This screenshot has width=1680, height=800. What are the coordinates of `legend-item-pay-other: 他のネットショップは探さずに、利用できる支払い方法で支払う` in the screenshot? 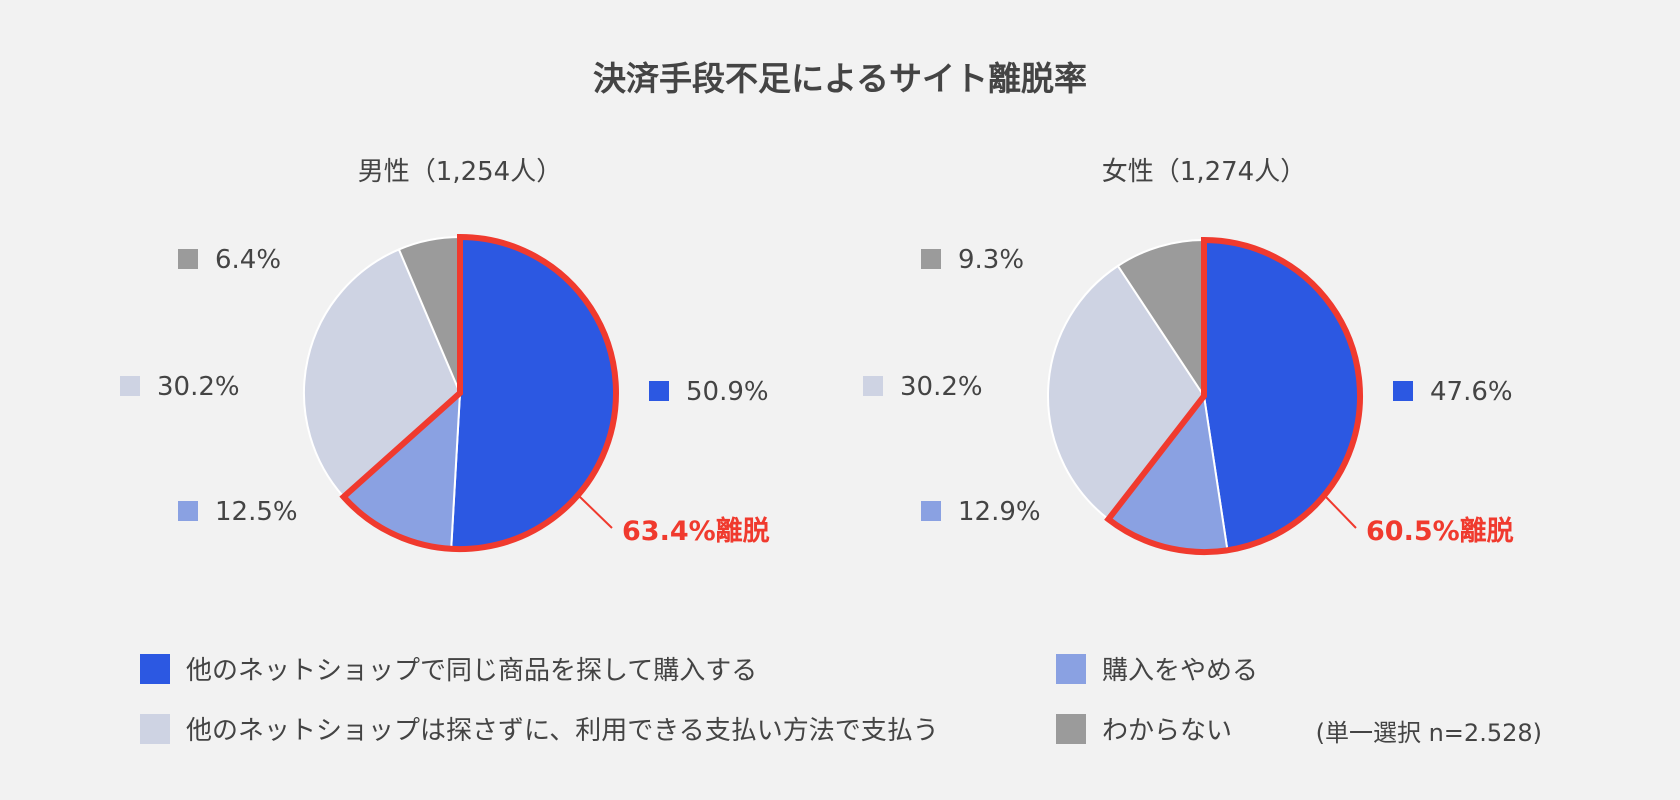 It's located at (539, 728).